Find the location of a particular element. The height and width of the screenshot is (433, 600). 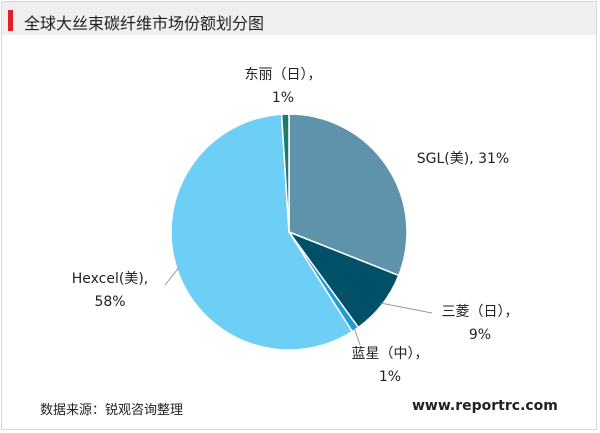

label-lanxing: 蓝星（中）， 1% is located at coordinates (390, 365).